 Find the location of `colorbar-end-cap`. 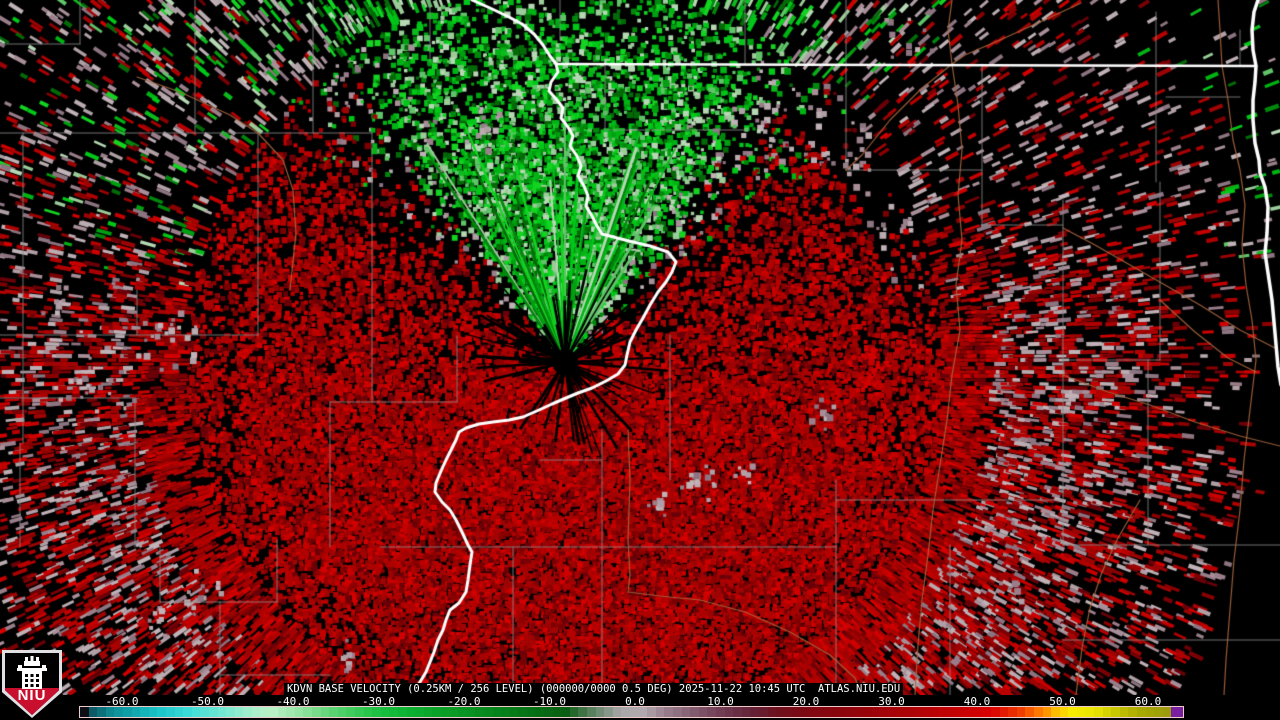

colorbar-end-cap is located at coordinates (1177, 712).